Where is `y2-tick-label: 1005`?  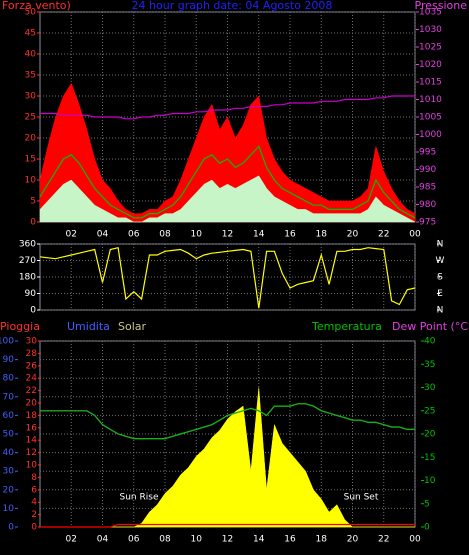
y2-tick-label: 1005 is located at coordinates (430, 118).